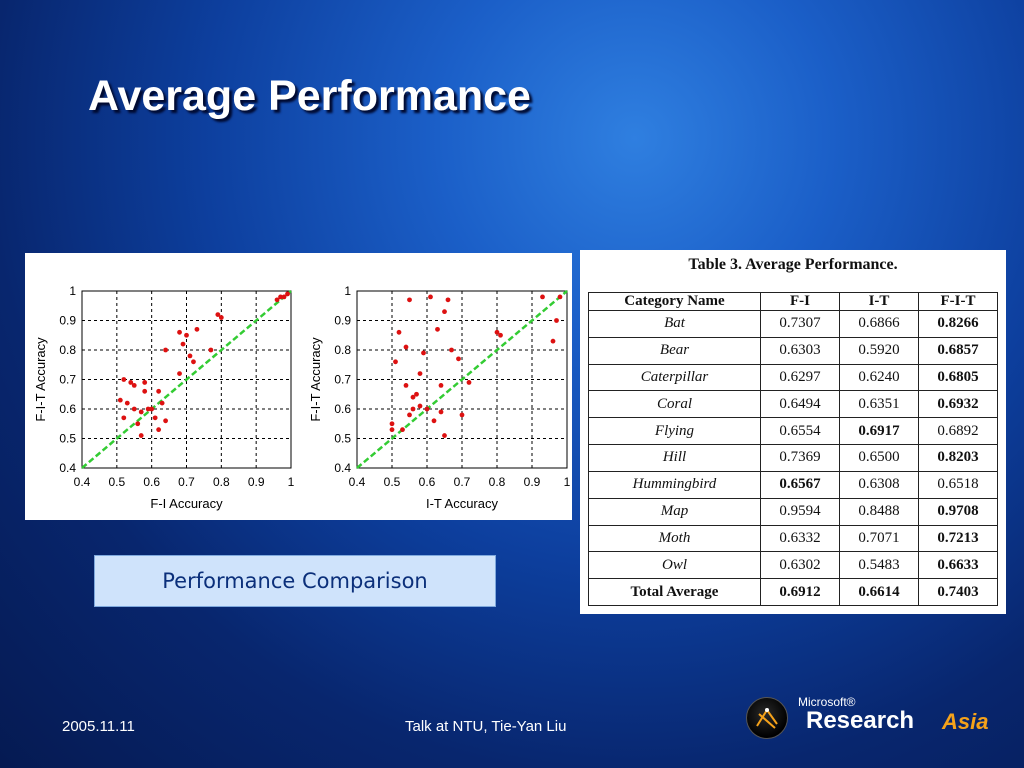 This screenshot has width=1024, height=768. I want to click on it-cell: 0.6351, so click(878, 404).